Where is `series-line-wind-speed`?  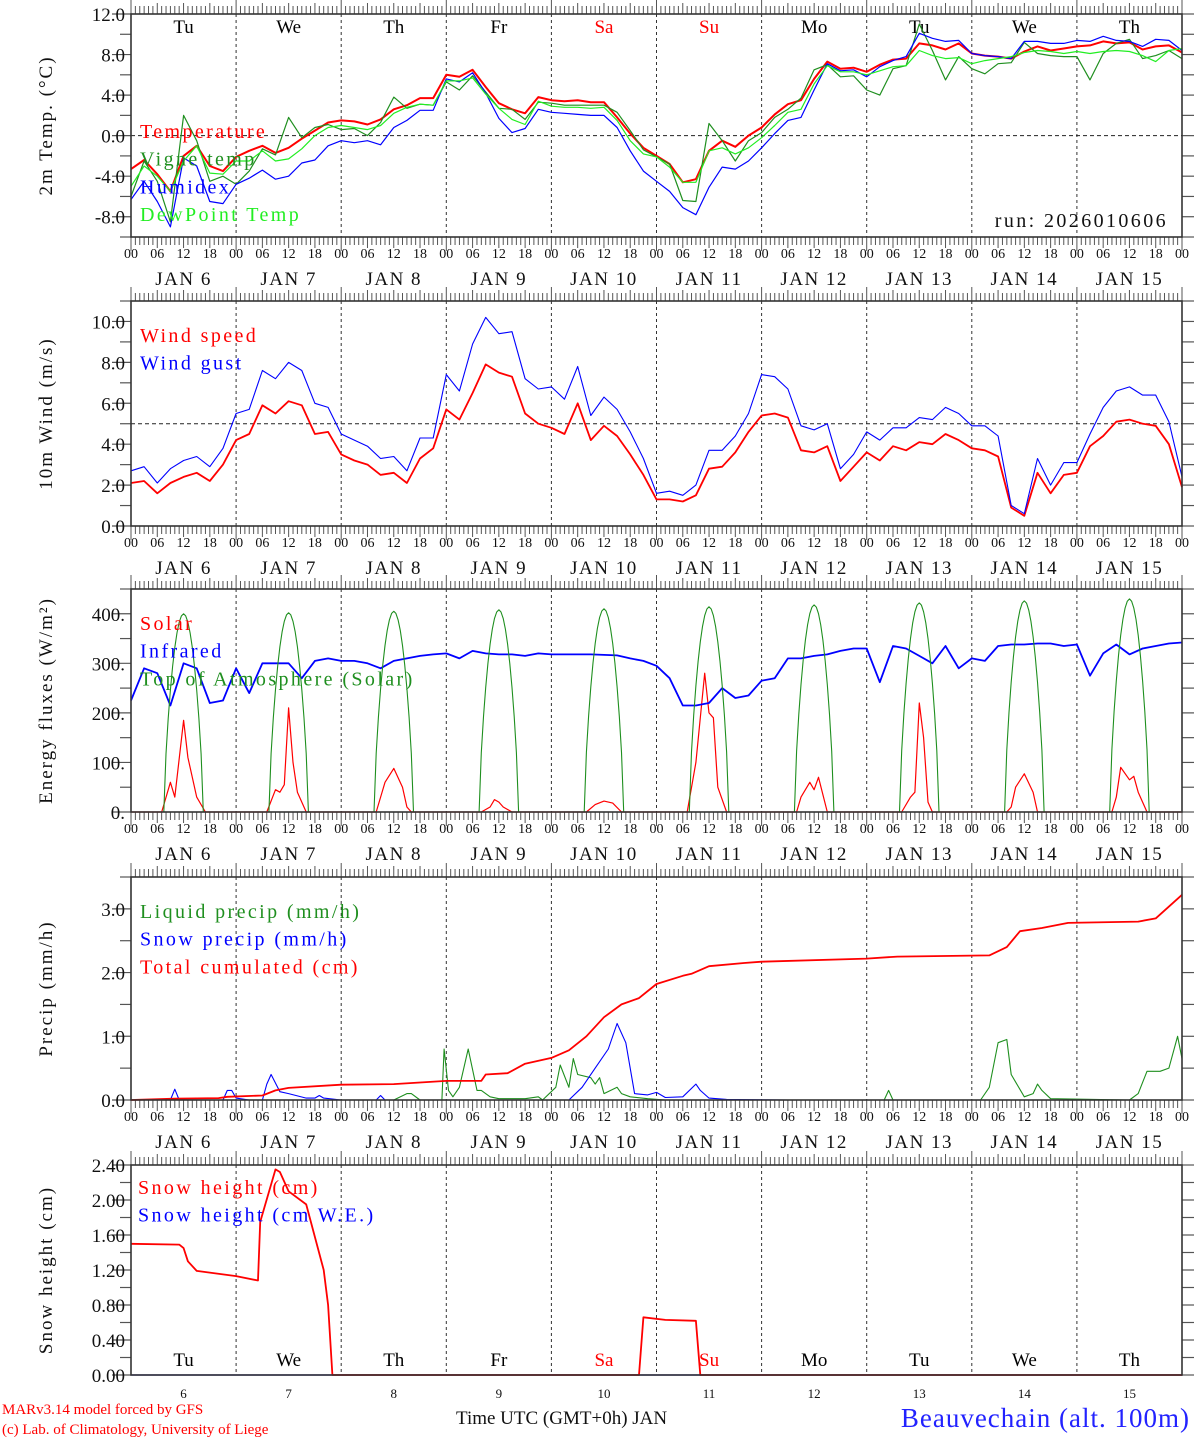
series-line-wind-speed is located at coordinates (656, 440).